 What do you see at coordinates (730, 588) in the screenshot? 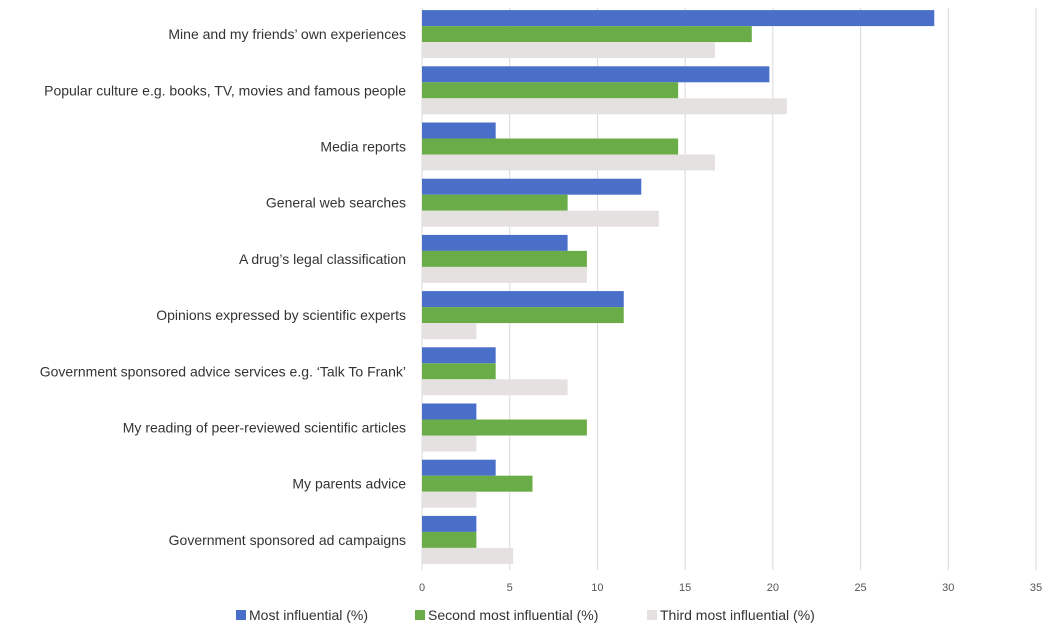
I see `x-tick-labels: 0 5 10 15 20 25 30 35` at bounding box center [730, 588].